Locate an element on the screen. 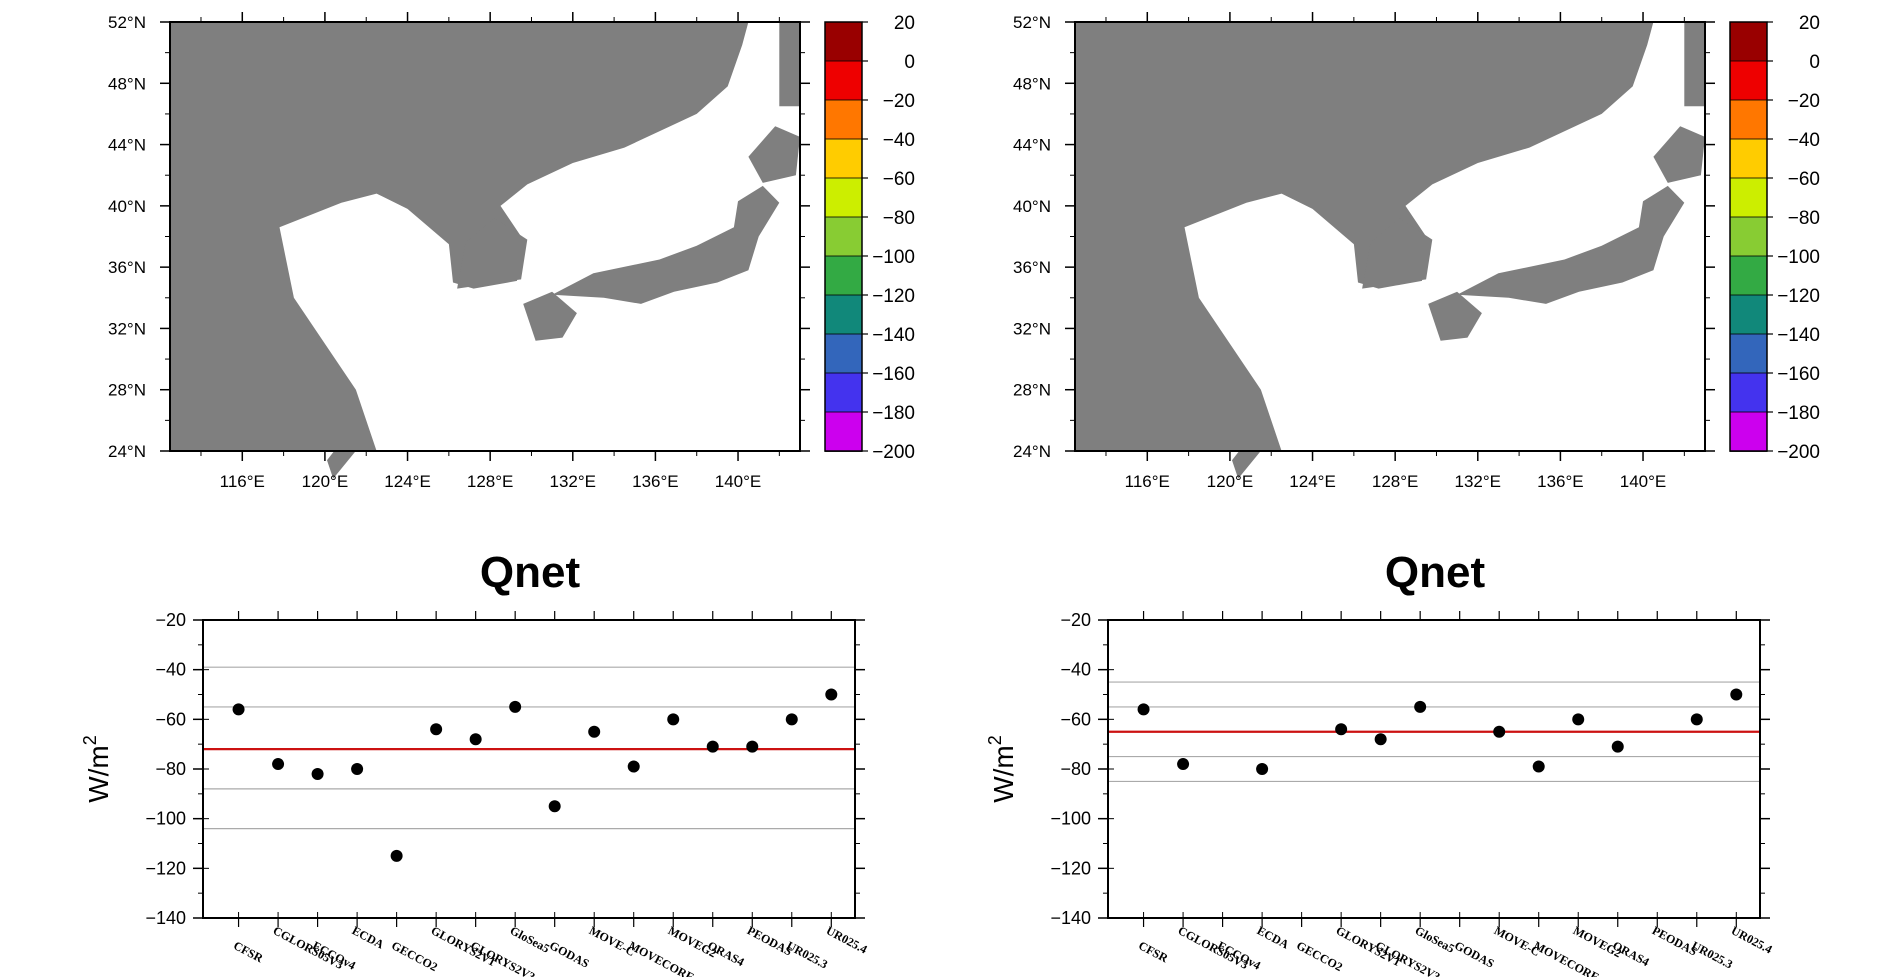 The height and width of the screenshot is (977, 1885). y-tick-label: 48°N is located at coordinates (1032, 83).